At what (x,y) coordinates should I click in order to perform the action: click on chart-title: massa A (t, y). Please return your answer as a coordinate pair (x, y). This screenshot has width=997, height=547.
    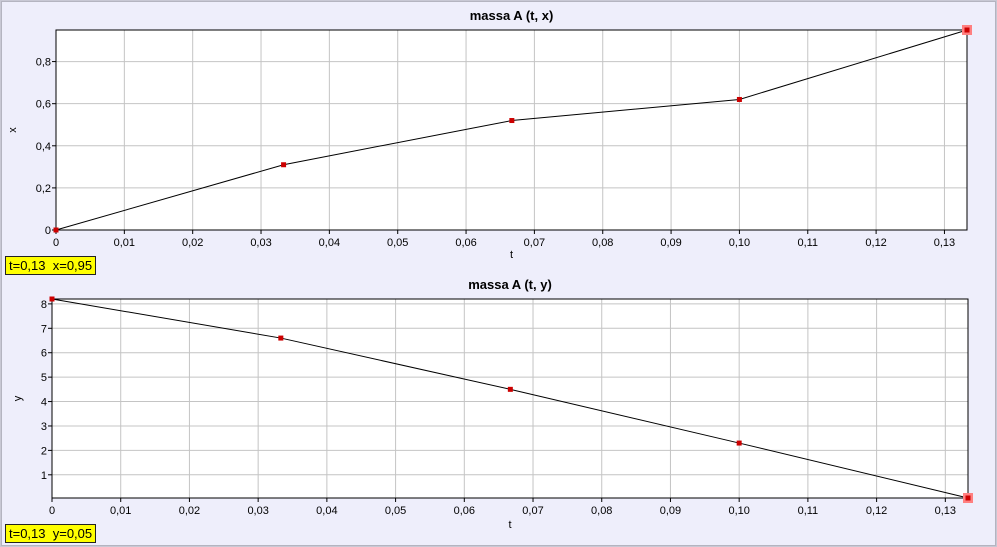
    Looking at the image, I should click on (510, 284).